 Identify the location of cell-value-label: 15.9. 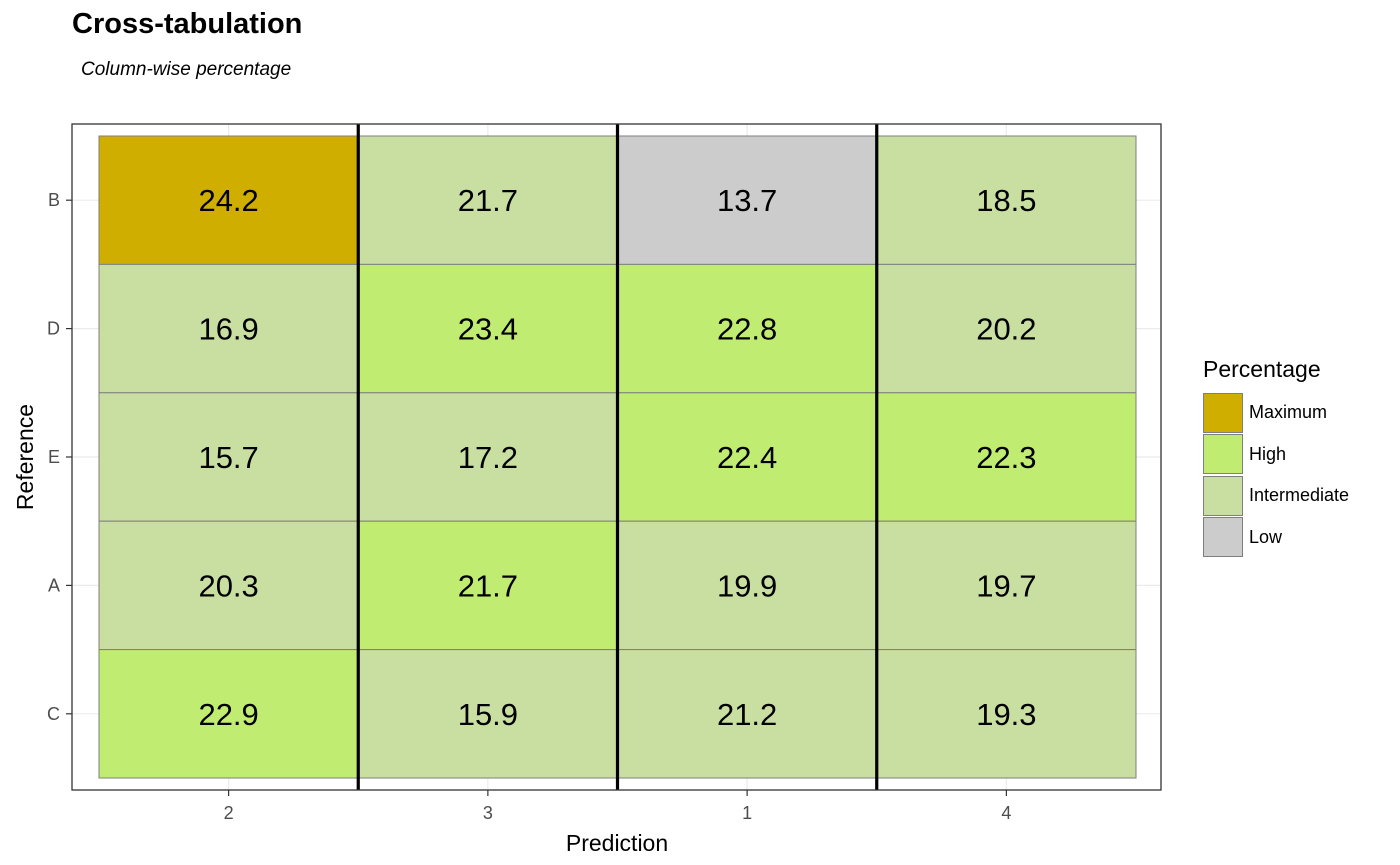
(488, 714).